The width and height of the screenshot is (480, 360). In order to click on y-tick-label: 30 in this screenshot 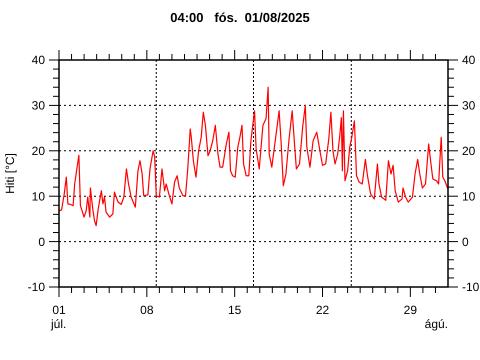, I will do `click(39, 105)`.